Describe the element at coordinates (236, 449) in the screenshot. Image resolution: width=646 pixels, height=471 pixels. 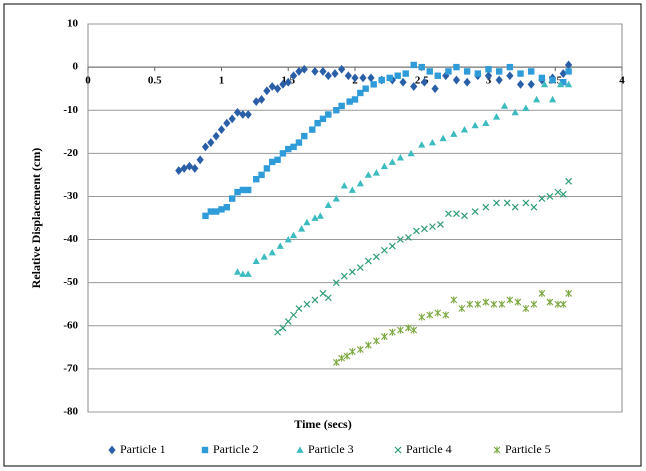
I see `legend-label: Particle 2` at that location.